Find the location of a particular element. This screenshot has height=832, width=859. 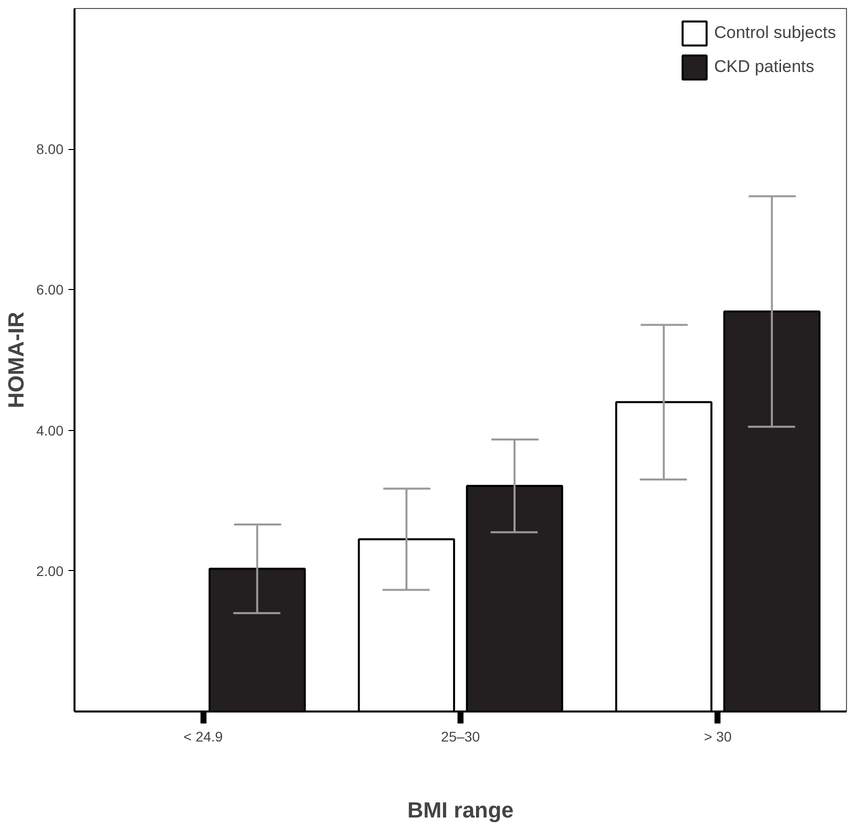

y-tick-label: 2.00 is located at coordinates (50, 570).